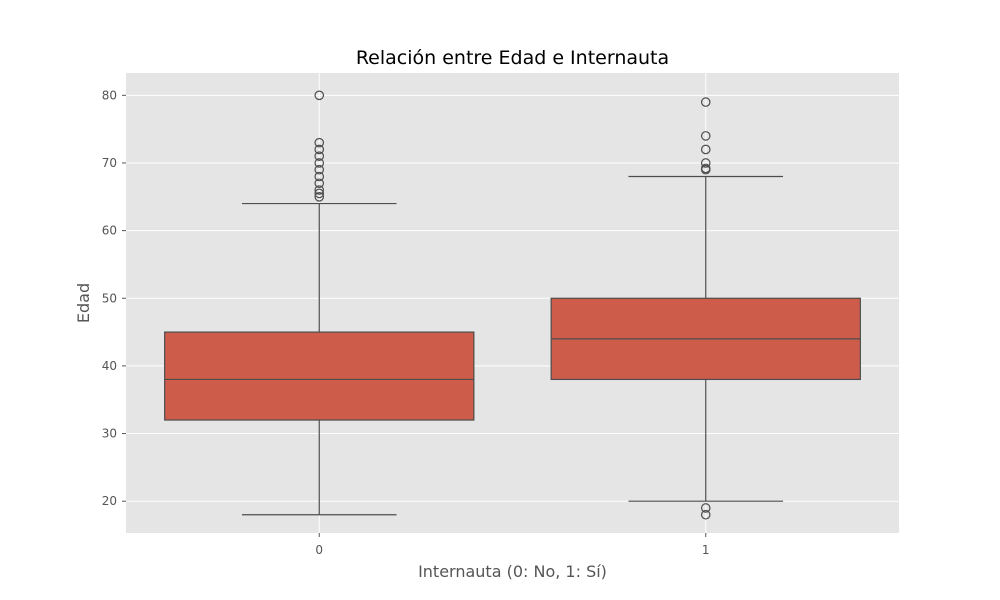 This screenshot has height=600, width=1000. I want to click on y-tick-label: 60, so click(109, 231).